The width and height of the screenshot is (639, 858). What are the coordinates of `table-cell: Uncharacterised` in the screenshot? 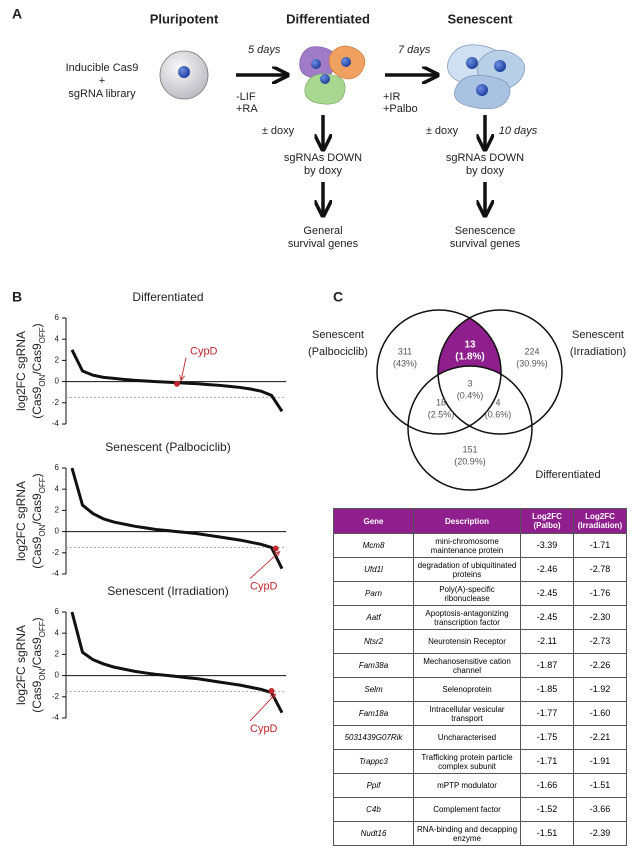 It's located at (467, 737).